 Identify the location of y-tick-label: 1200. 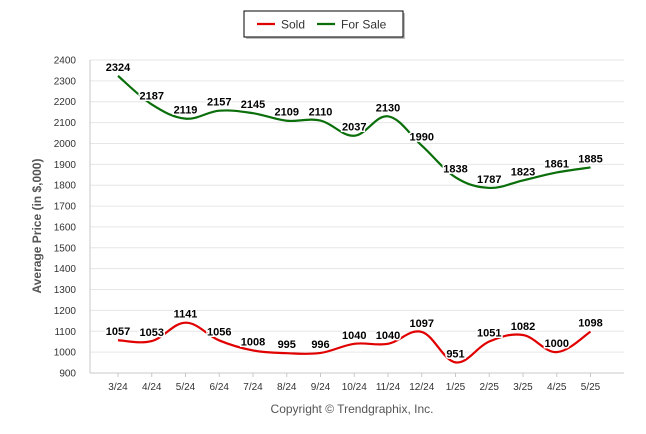
(65, 311).